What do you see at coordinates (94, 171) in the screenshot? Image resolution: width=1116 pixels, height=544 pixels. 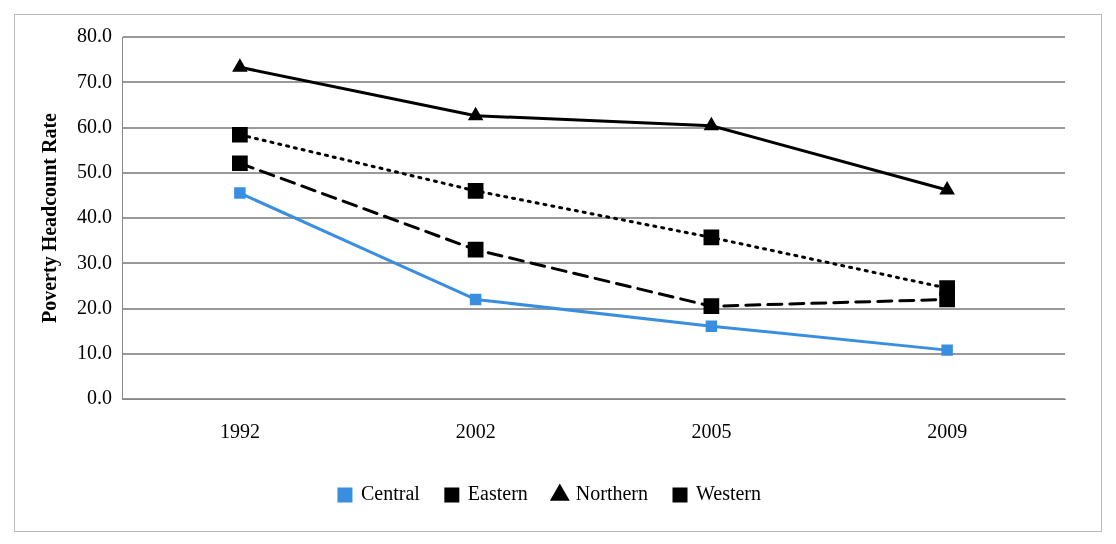 I see `y-tick-label: 50.0` at bounding box center [94, 171].